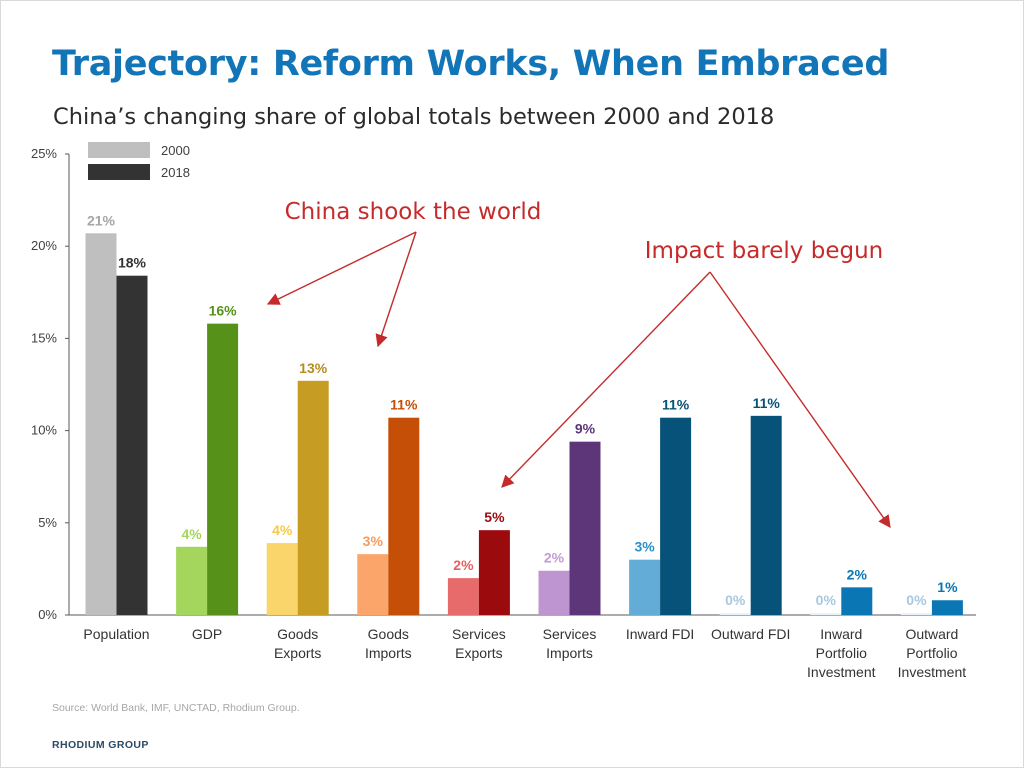 This screenshot has width=1024, height=768. I want to click on legend-label-2018: 2018, so click(175, 172).